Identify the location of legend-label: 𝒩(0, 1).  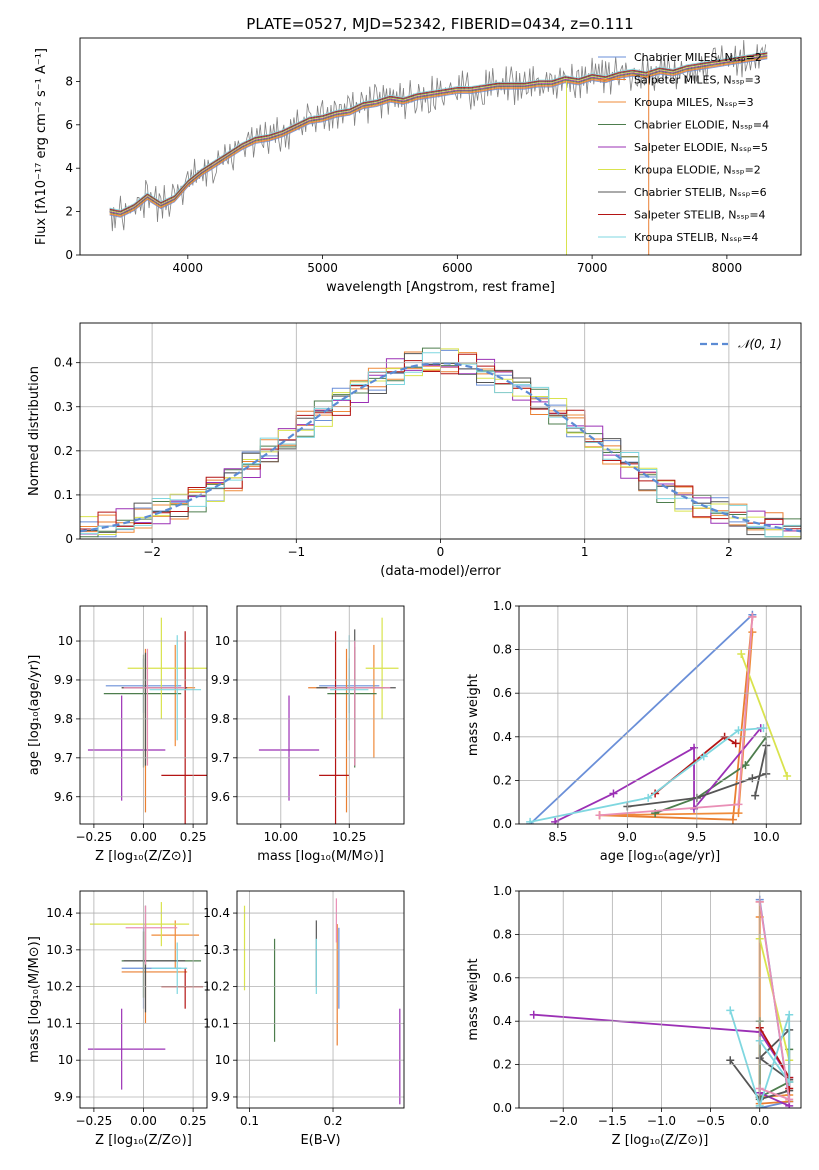
(760, 344).